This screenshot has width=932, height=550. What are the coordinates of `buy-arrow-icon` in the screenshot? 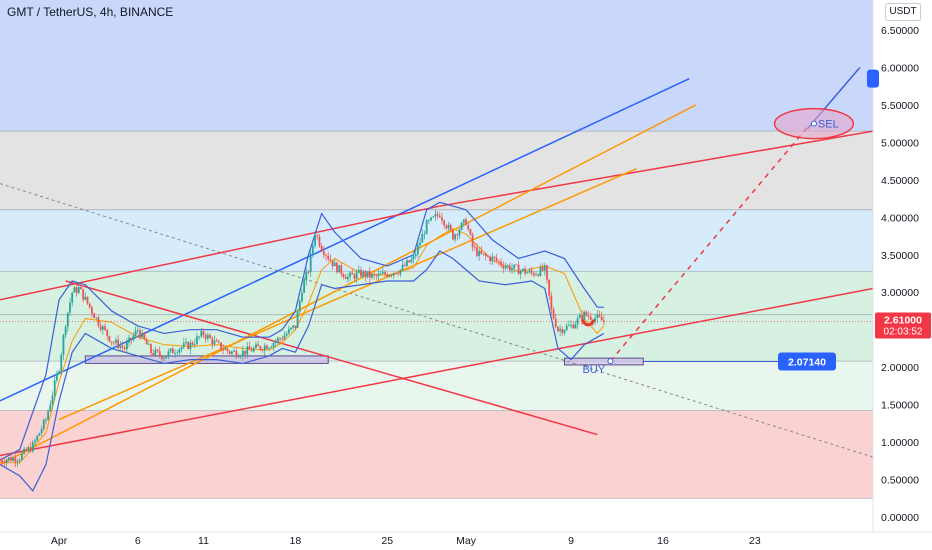 It's located at (588, 323).